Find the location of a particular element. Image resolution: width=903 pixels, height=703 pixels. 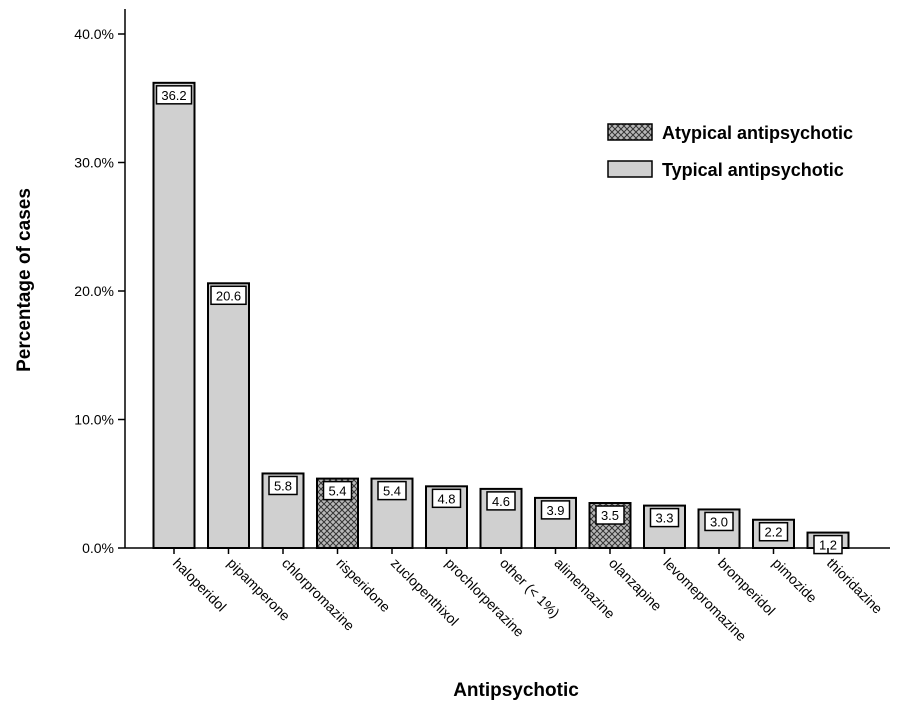

category-label: pimozide is located at coordinates (794, 580).